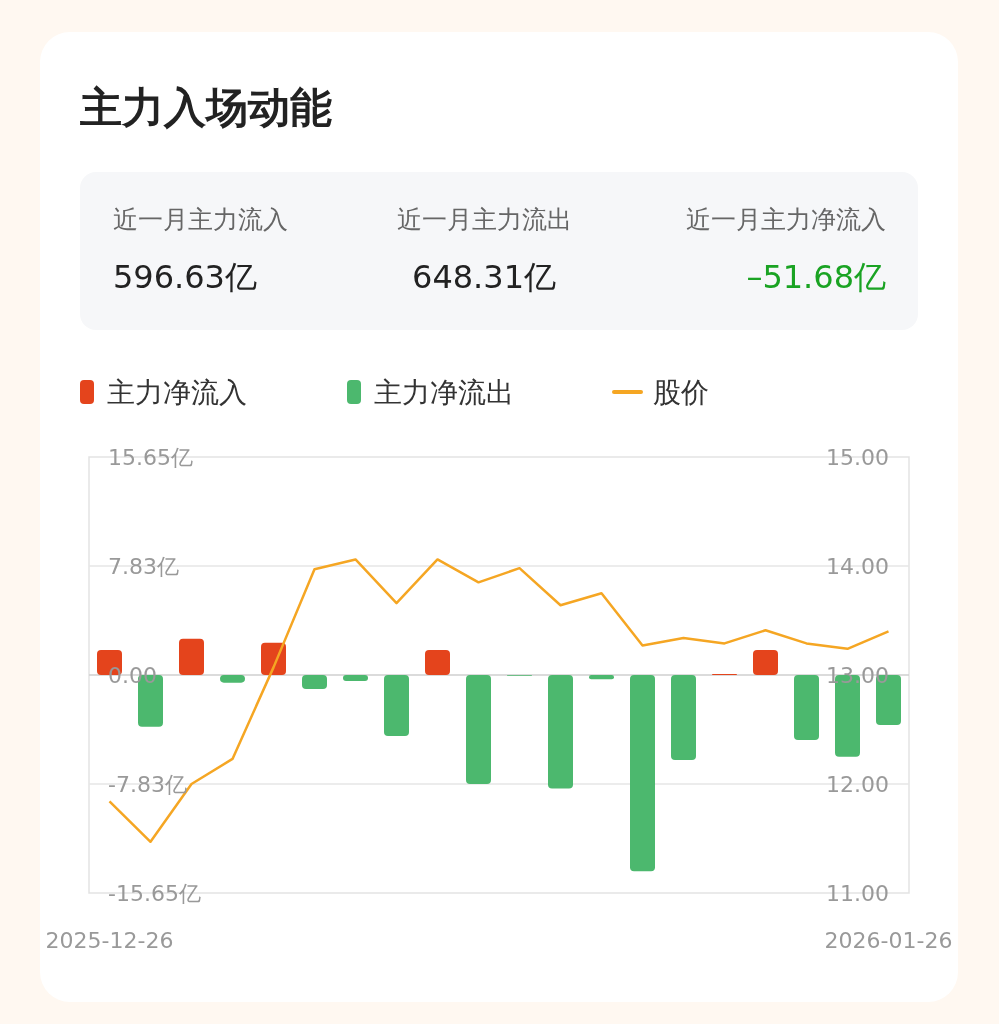  Describe the element at coordinates (857, 566) in the screenshot. I see `y2-tick-label: 14.00` at that location.